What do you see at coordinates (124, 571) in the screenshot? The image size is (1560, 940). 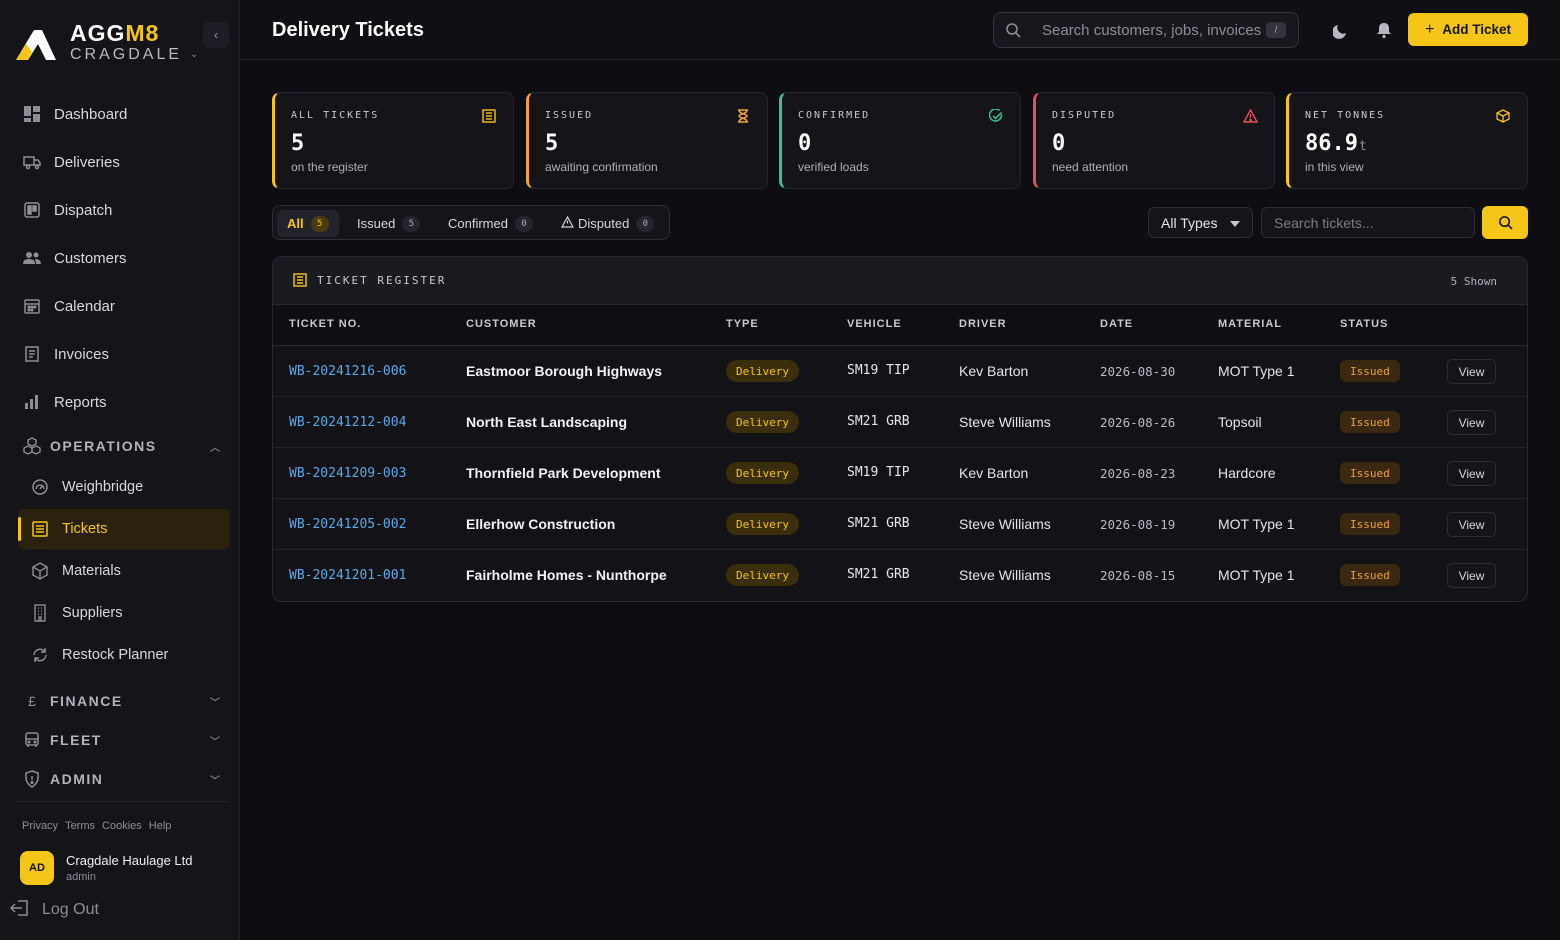 I see `nav-item-materials: Materials` at bounding box center [124, 571].